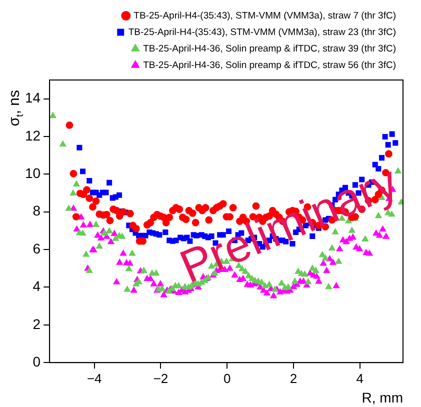 The image size is (421, 407). I want to click on x-tick-label: 0, so click(227, 378).